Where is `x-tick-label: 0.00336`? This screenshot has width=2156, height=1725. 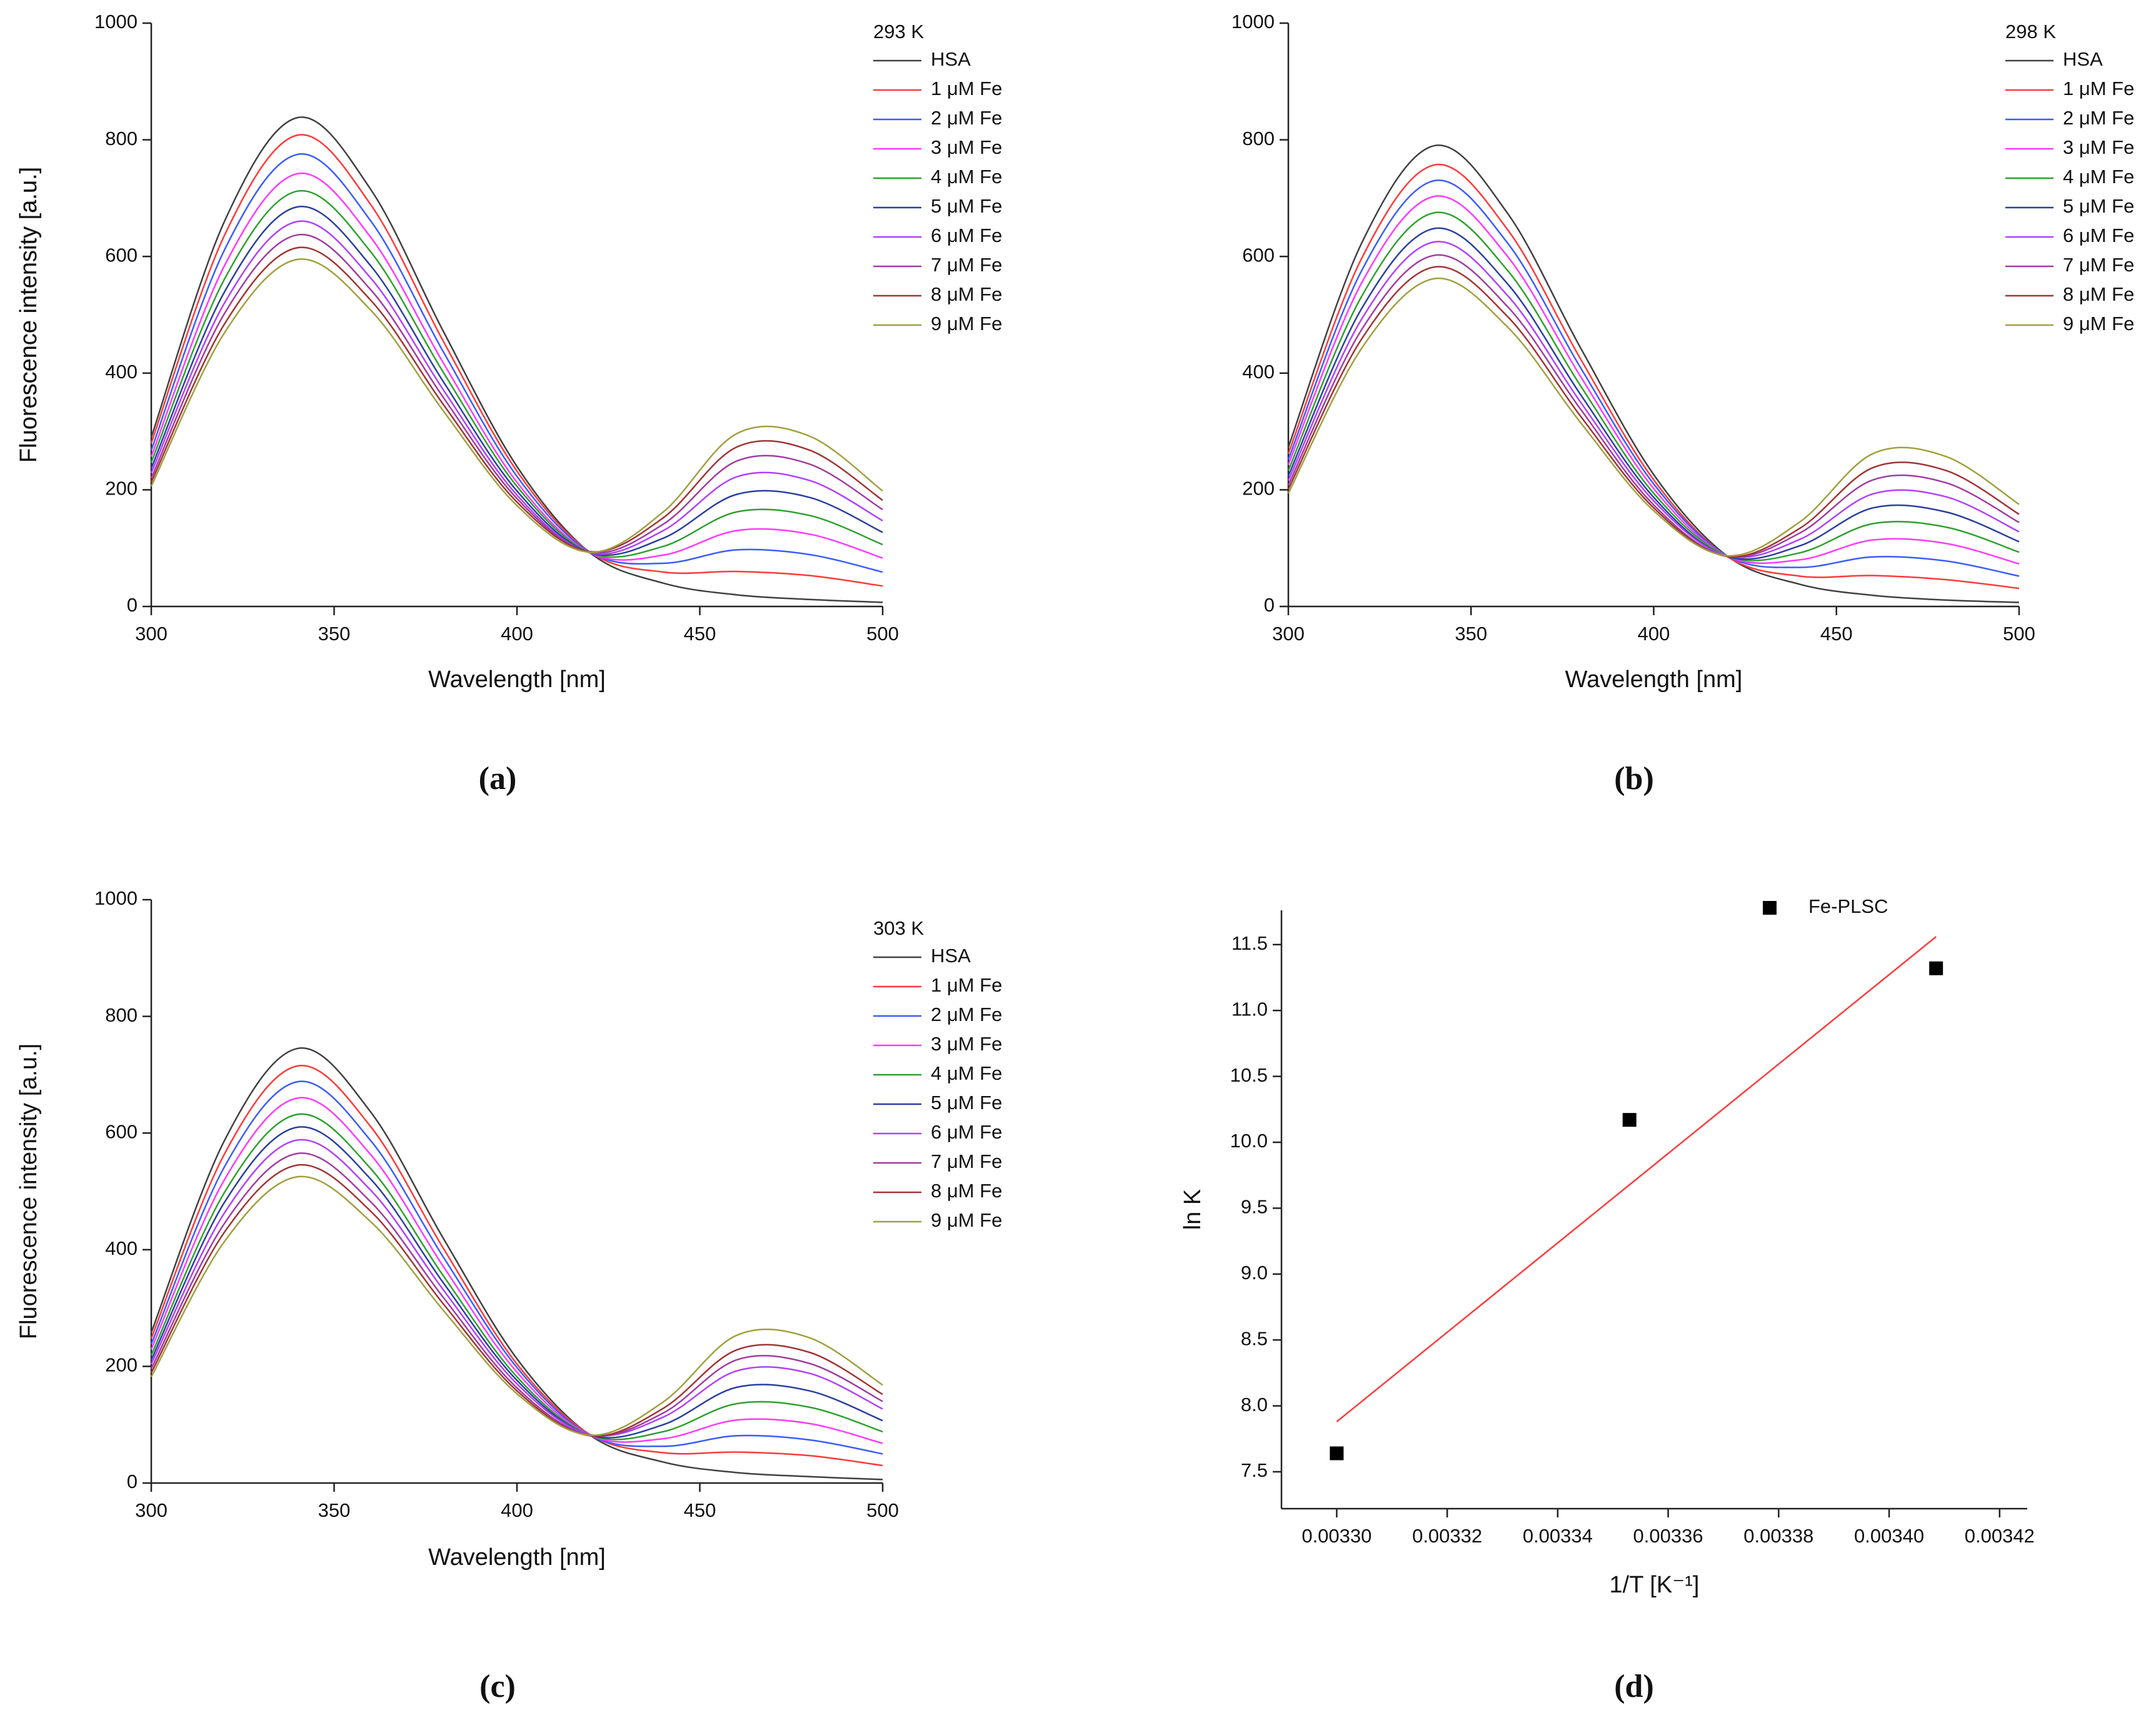
x-tick-label: 0.00336 is located at coordinates (1668, 1536).